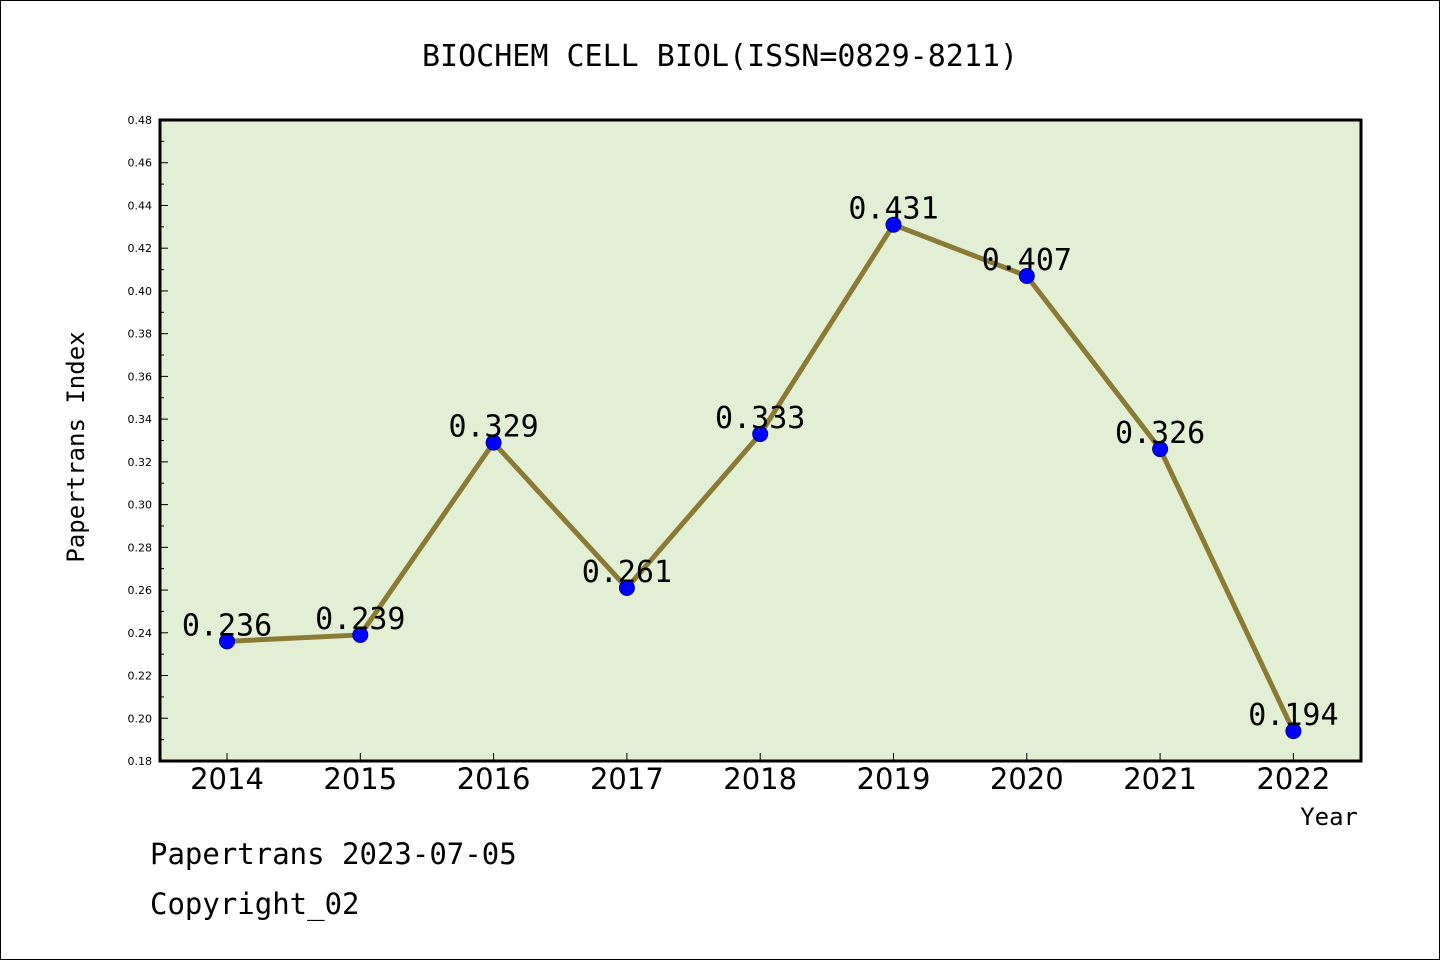  I want to click on y-tick-label: 0.22, so click(140, 676).